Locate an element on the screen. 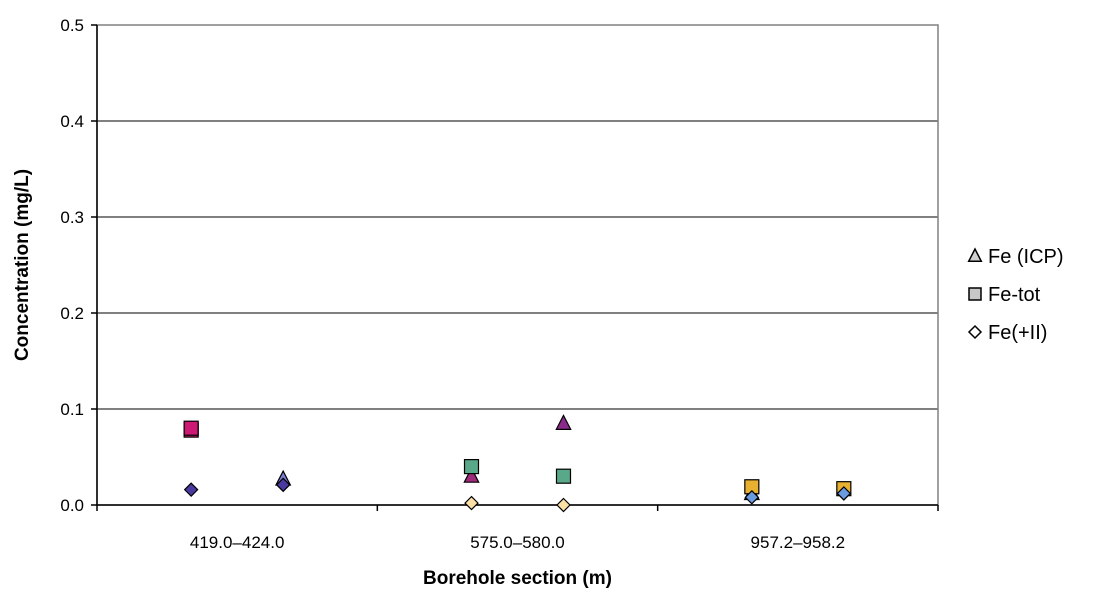  y-tick-label: 0.1 is located at coordinates (72, 409).